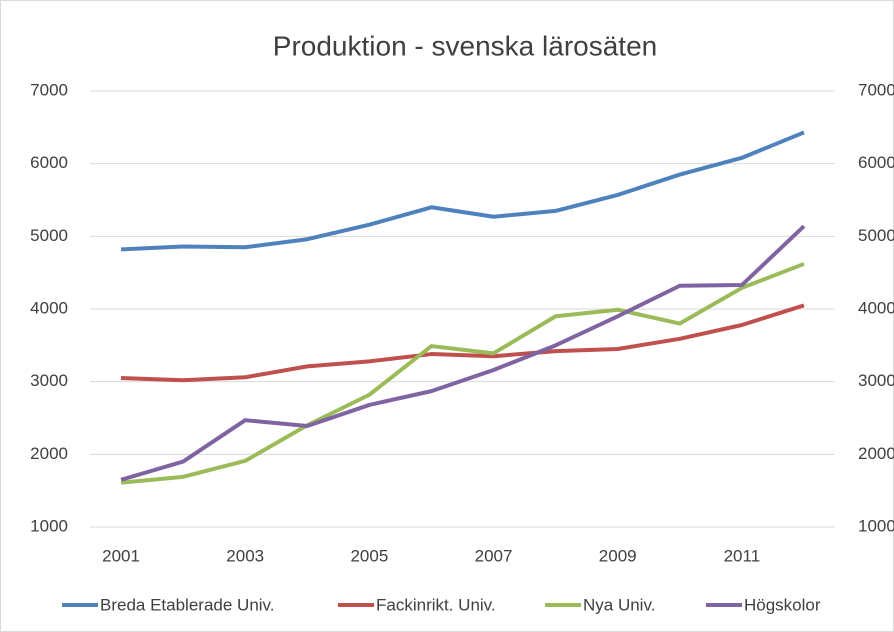 The height and width of the screenshot is (632, 894). What do you see at coordinates (121, 555) in the screenshot?
I see `x-tick-label: 2001` at bounding box center [121, 555].